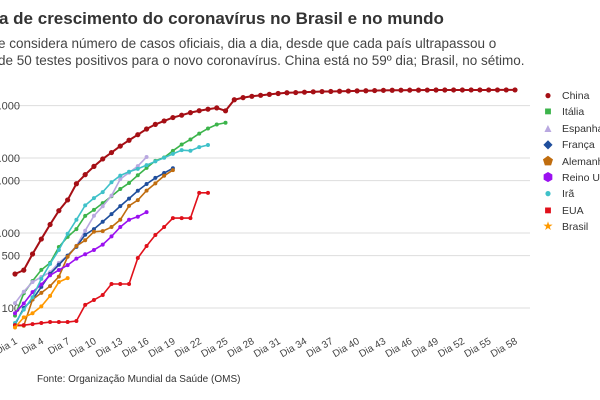  I want to click on legend-item: ● Irã, so click(557, 193).